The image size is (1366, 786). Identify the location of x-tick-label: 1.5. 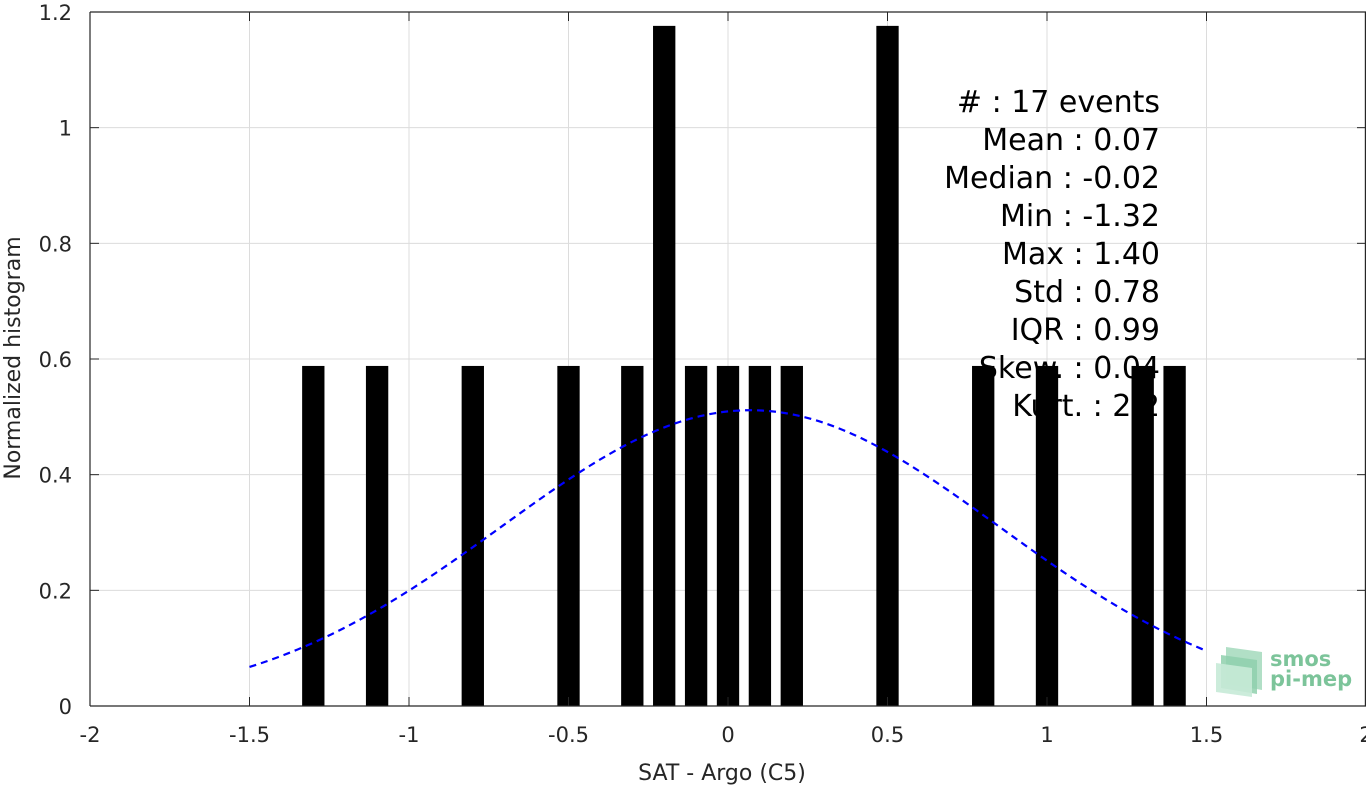
(1206, 735).